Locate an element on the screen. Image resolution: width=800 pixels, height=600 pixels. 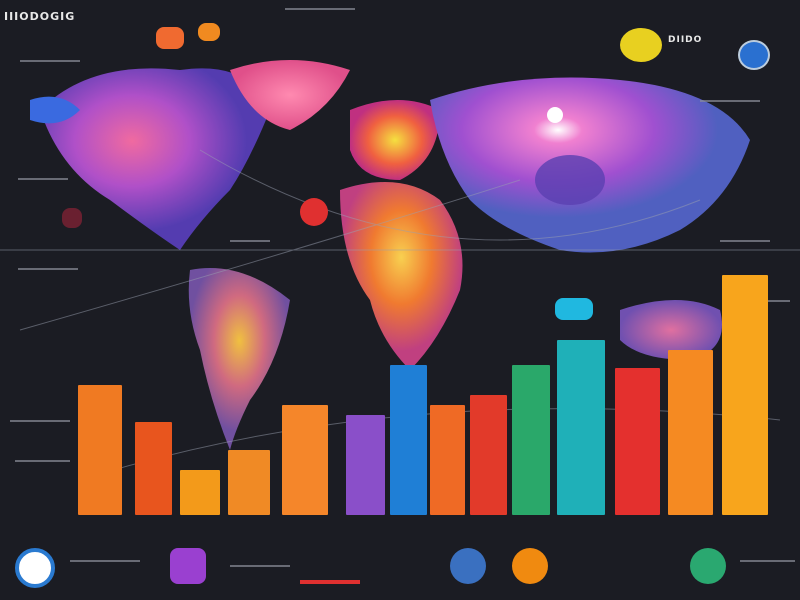
continent-australia is located at coordinates (671, 330).